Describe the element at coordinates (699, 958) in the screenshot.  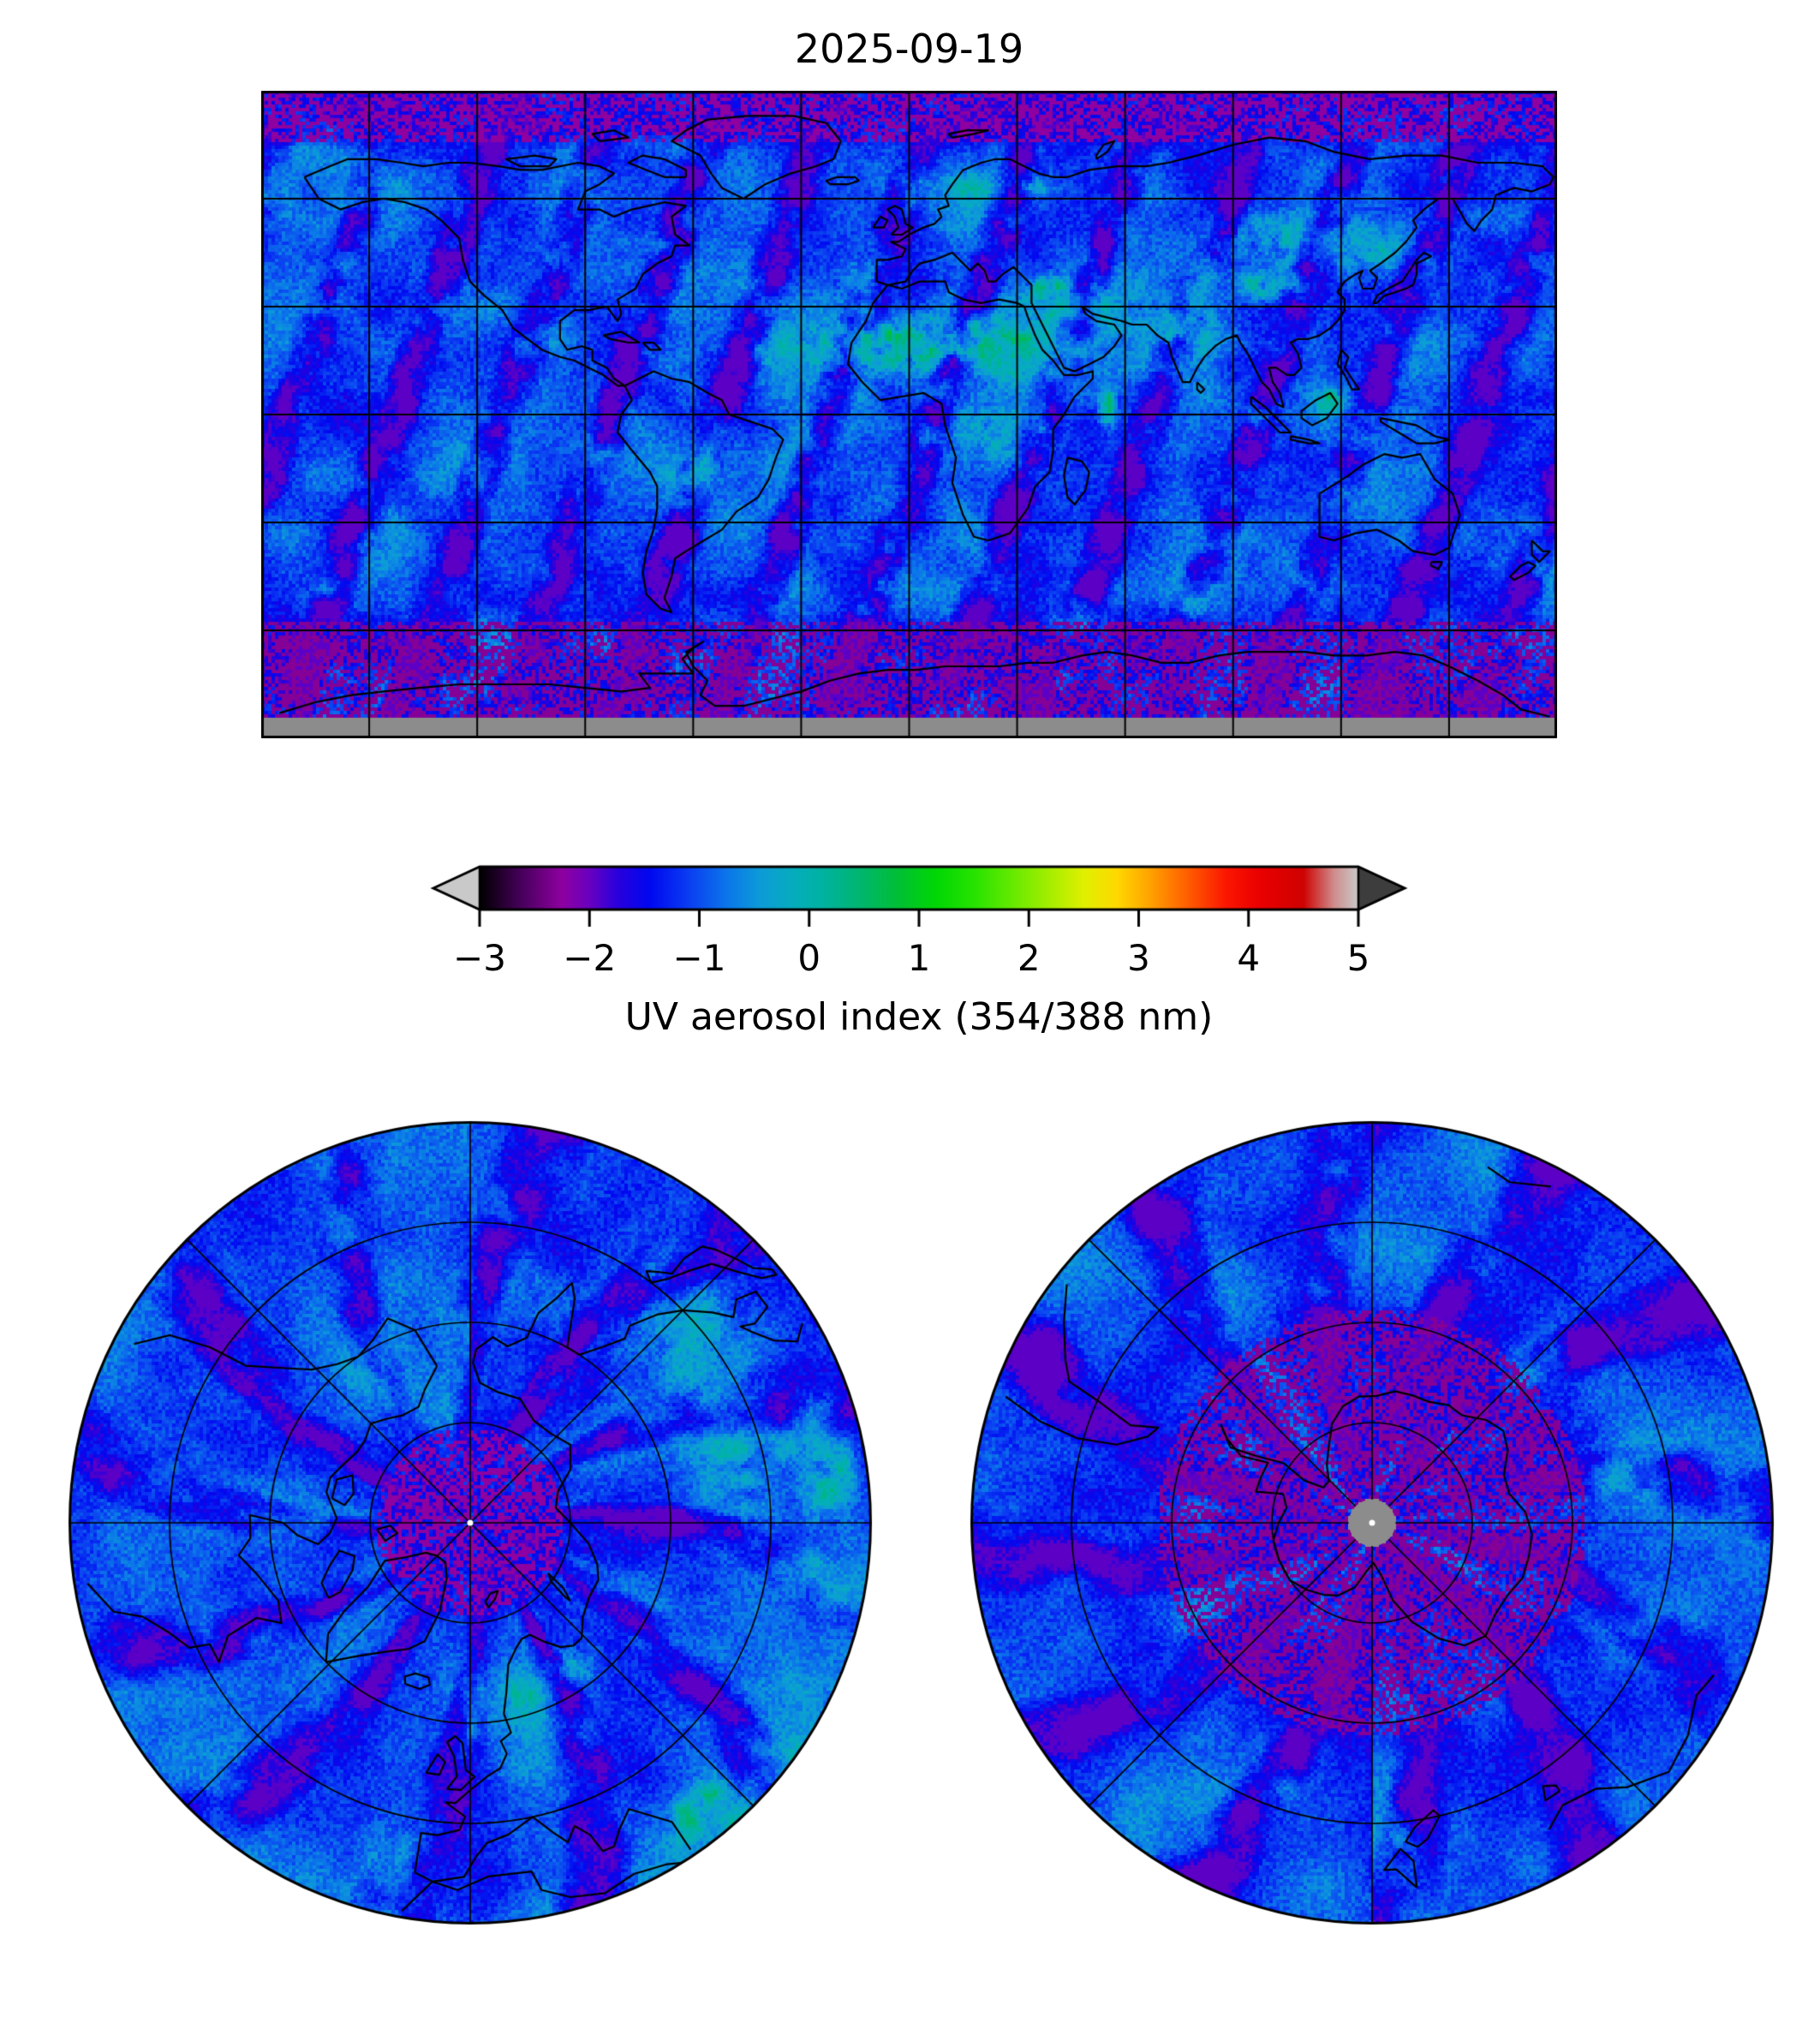
I see `colorbar-tick-label: −1` at that location.